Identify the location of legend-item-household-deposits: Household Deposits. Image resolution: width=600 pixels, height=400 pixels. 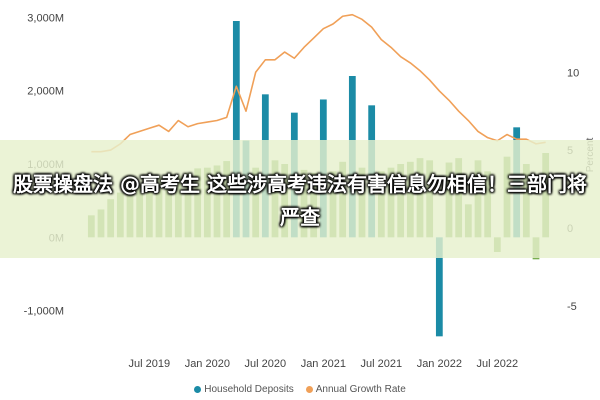
(244, 389).